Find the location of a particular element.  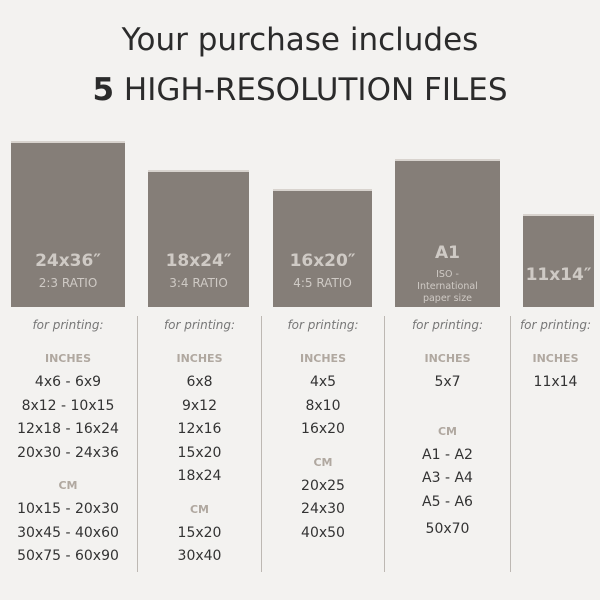

cm-size: 50x70 is located at coordinates (447, 529).